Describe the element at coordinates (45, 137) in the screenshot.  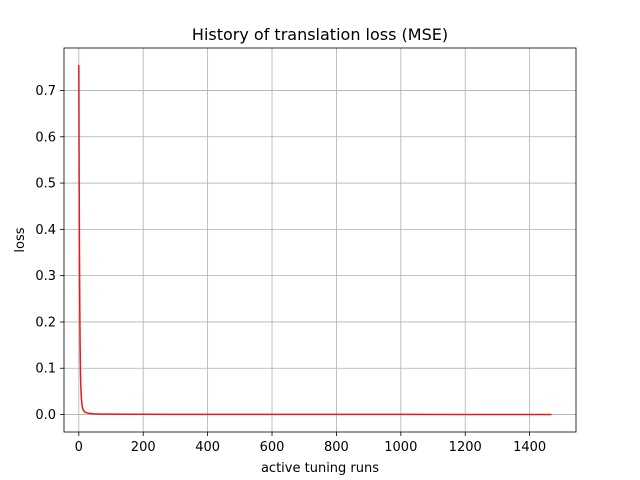
I see `y-tick-label: 0.6` at that location.